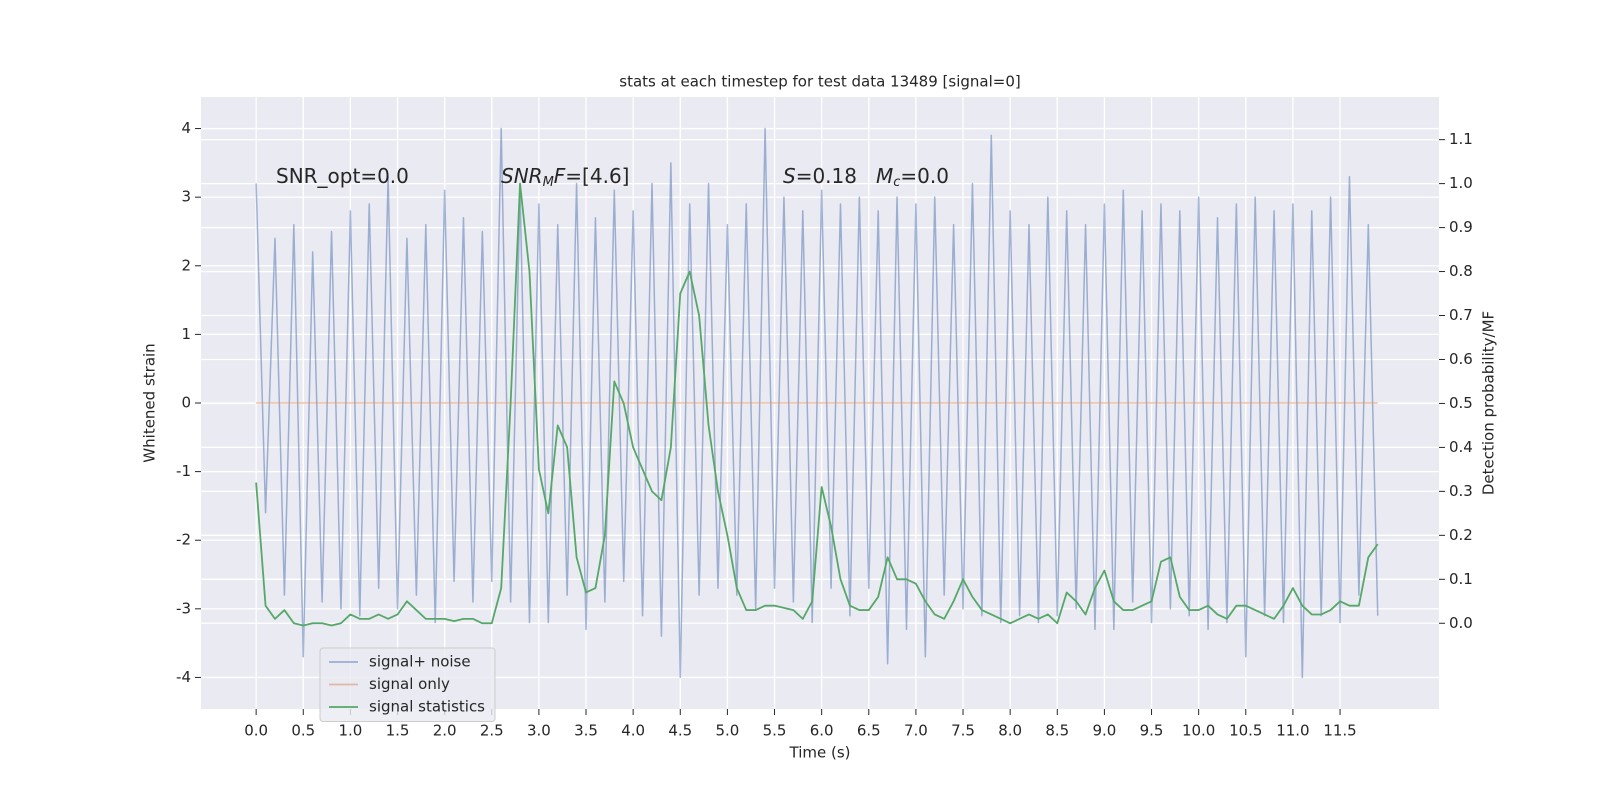  I want to click on y2-tick-label: 1.1, so click(1461, 139).